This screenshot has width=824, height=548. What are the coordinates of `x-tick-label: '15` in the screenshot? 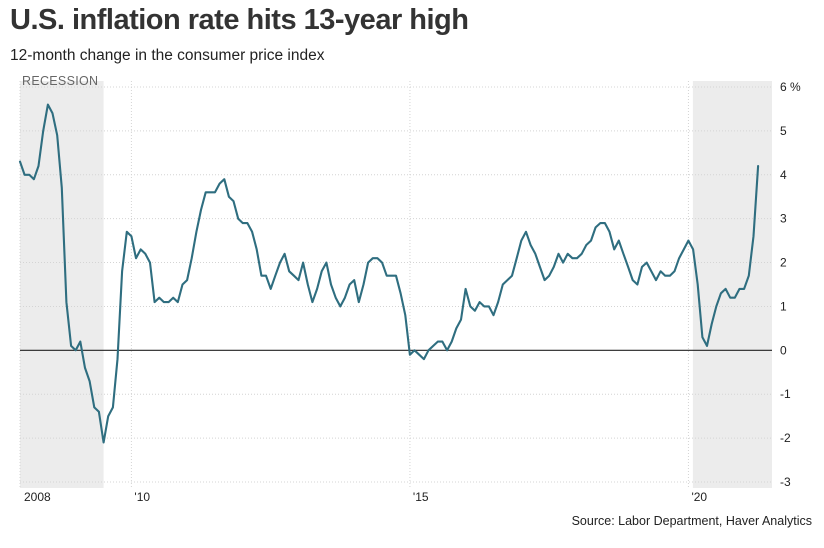 It's located at (421, 497).